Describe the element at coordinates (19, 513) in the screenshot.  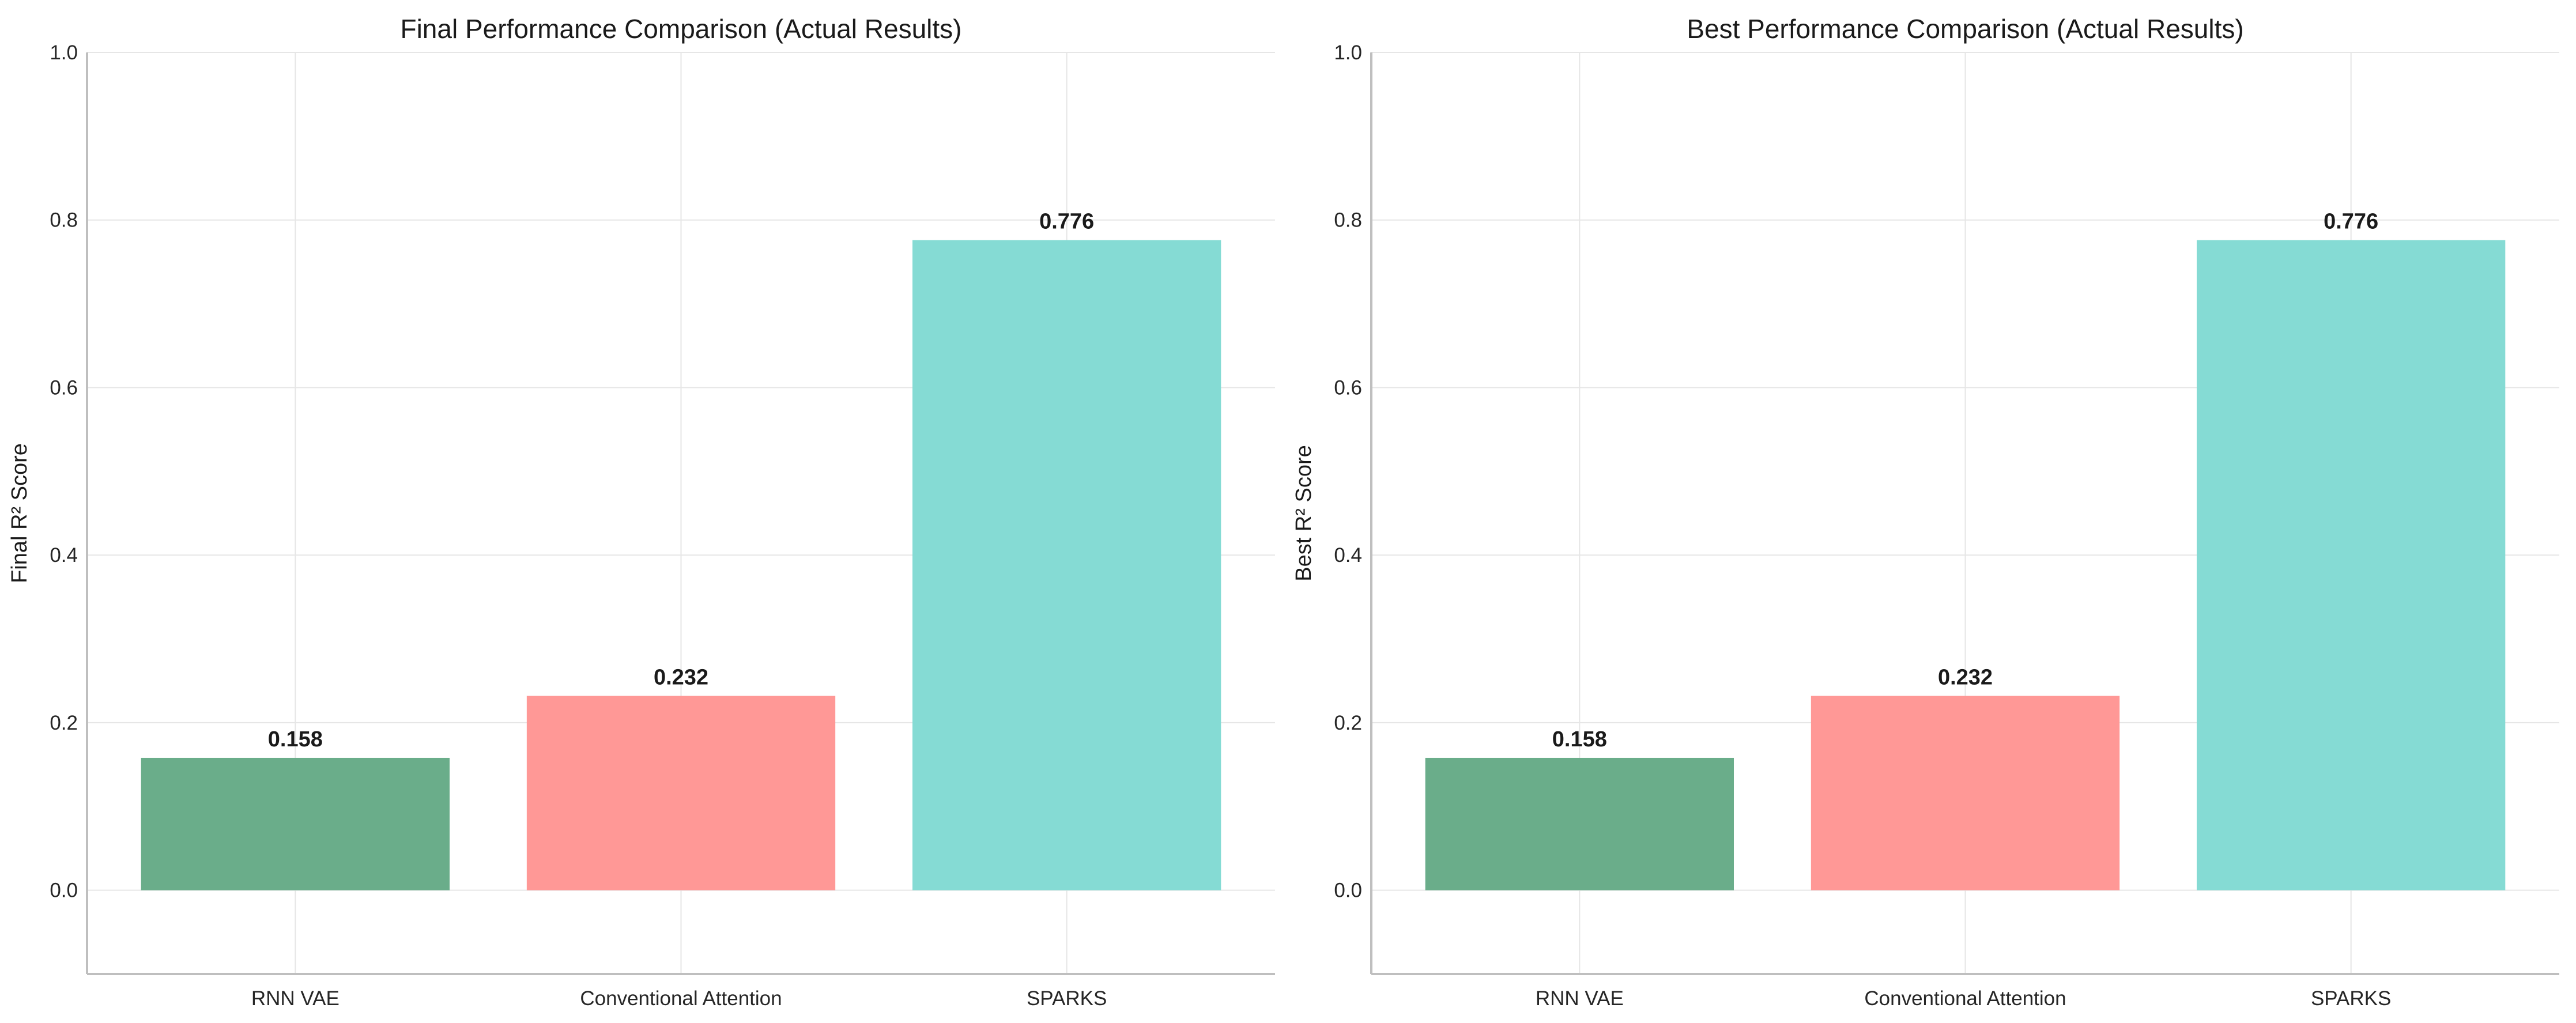
I see `y-axis-label: Final R² Score` at that location.